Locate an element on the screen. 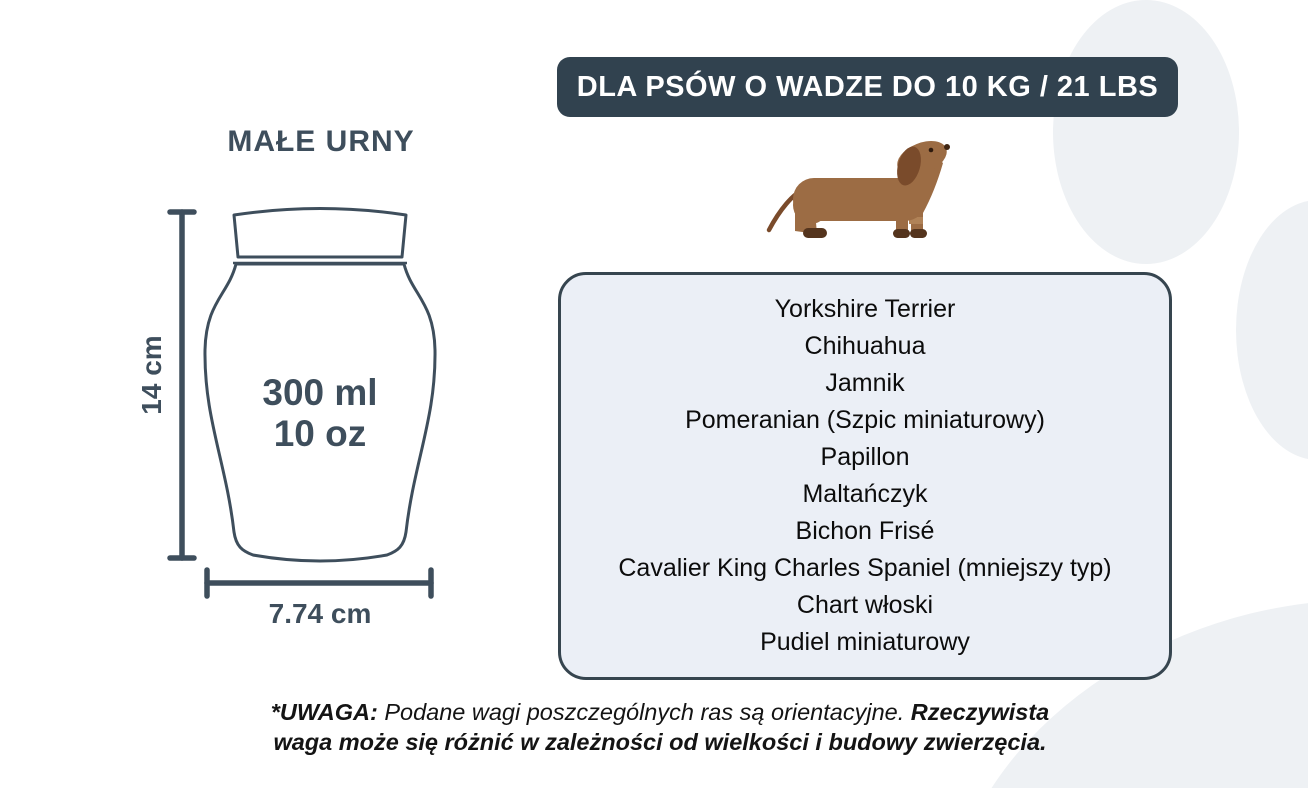  urn-lid-outline is located at coordinates (320, 233).